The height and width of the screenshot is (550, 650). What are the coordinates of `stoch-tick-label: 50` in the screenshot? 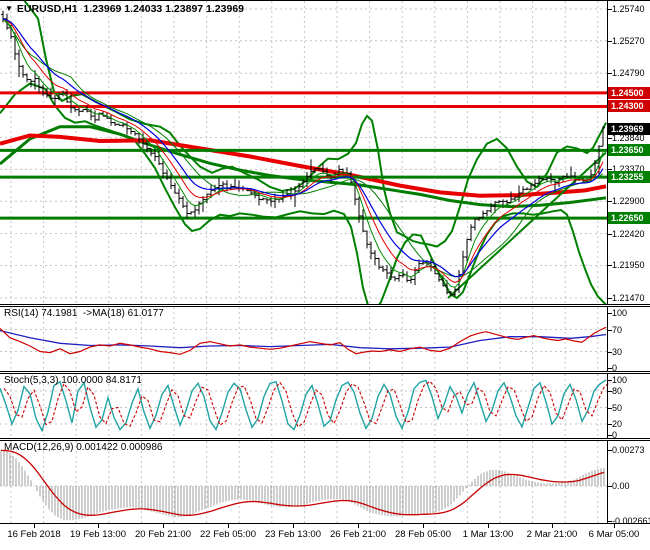 It's located at (617, 407).